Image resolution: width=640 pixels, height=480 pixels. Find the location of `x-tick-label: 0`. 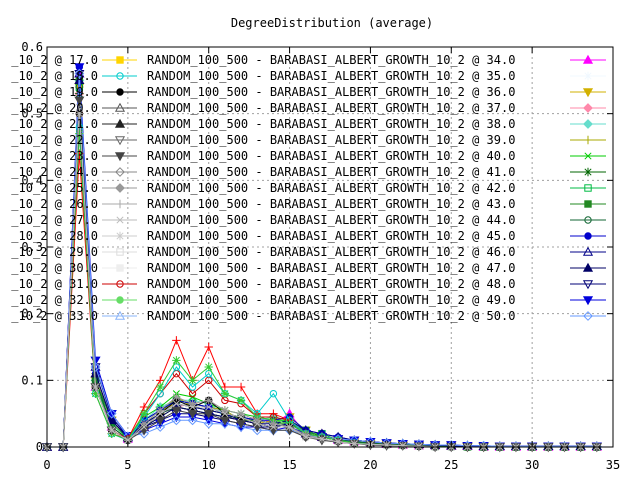

x-tick-label: 0 is located at coordinates (46, 465).